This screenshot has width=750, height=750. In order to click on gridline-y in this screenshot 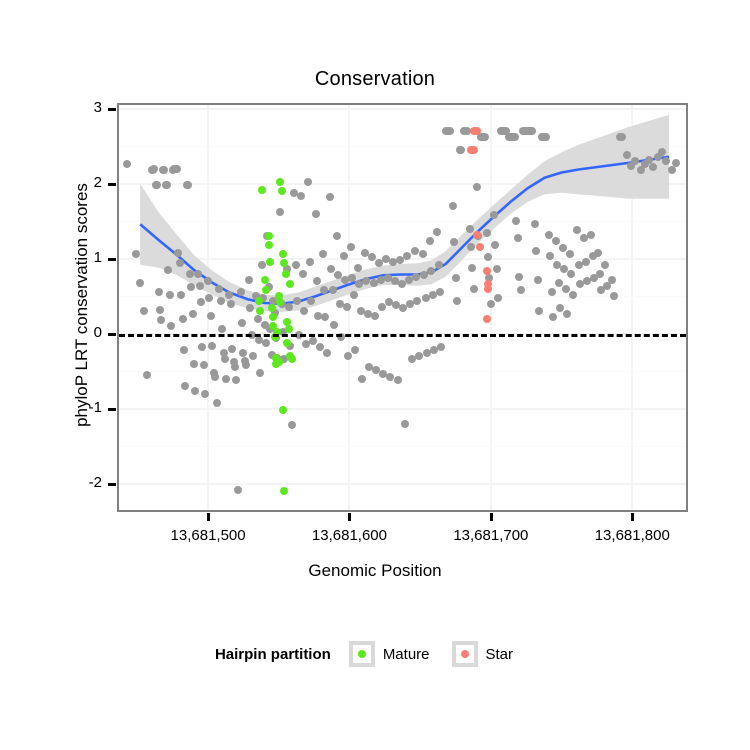, I will do `click(402, 108)`.